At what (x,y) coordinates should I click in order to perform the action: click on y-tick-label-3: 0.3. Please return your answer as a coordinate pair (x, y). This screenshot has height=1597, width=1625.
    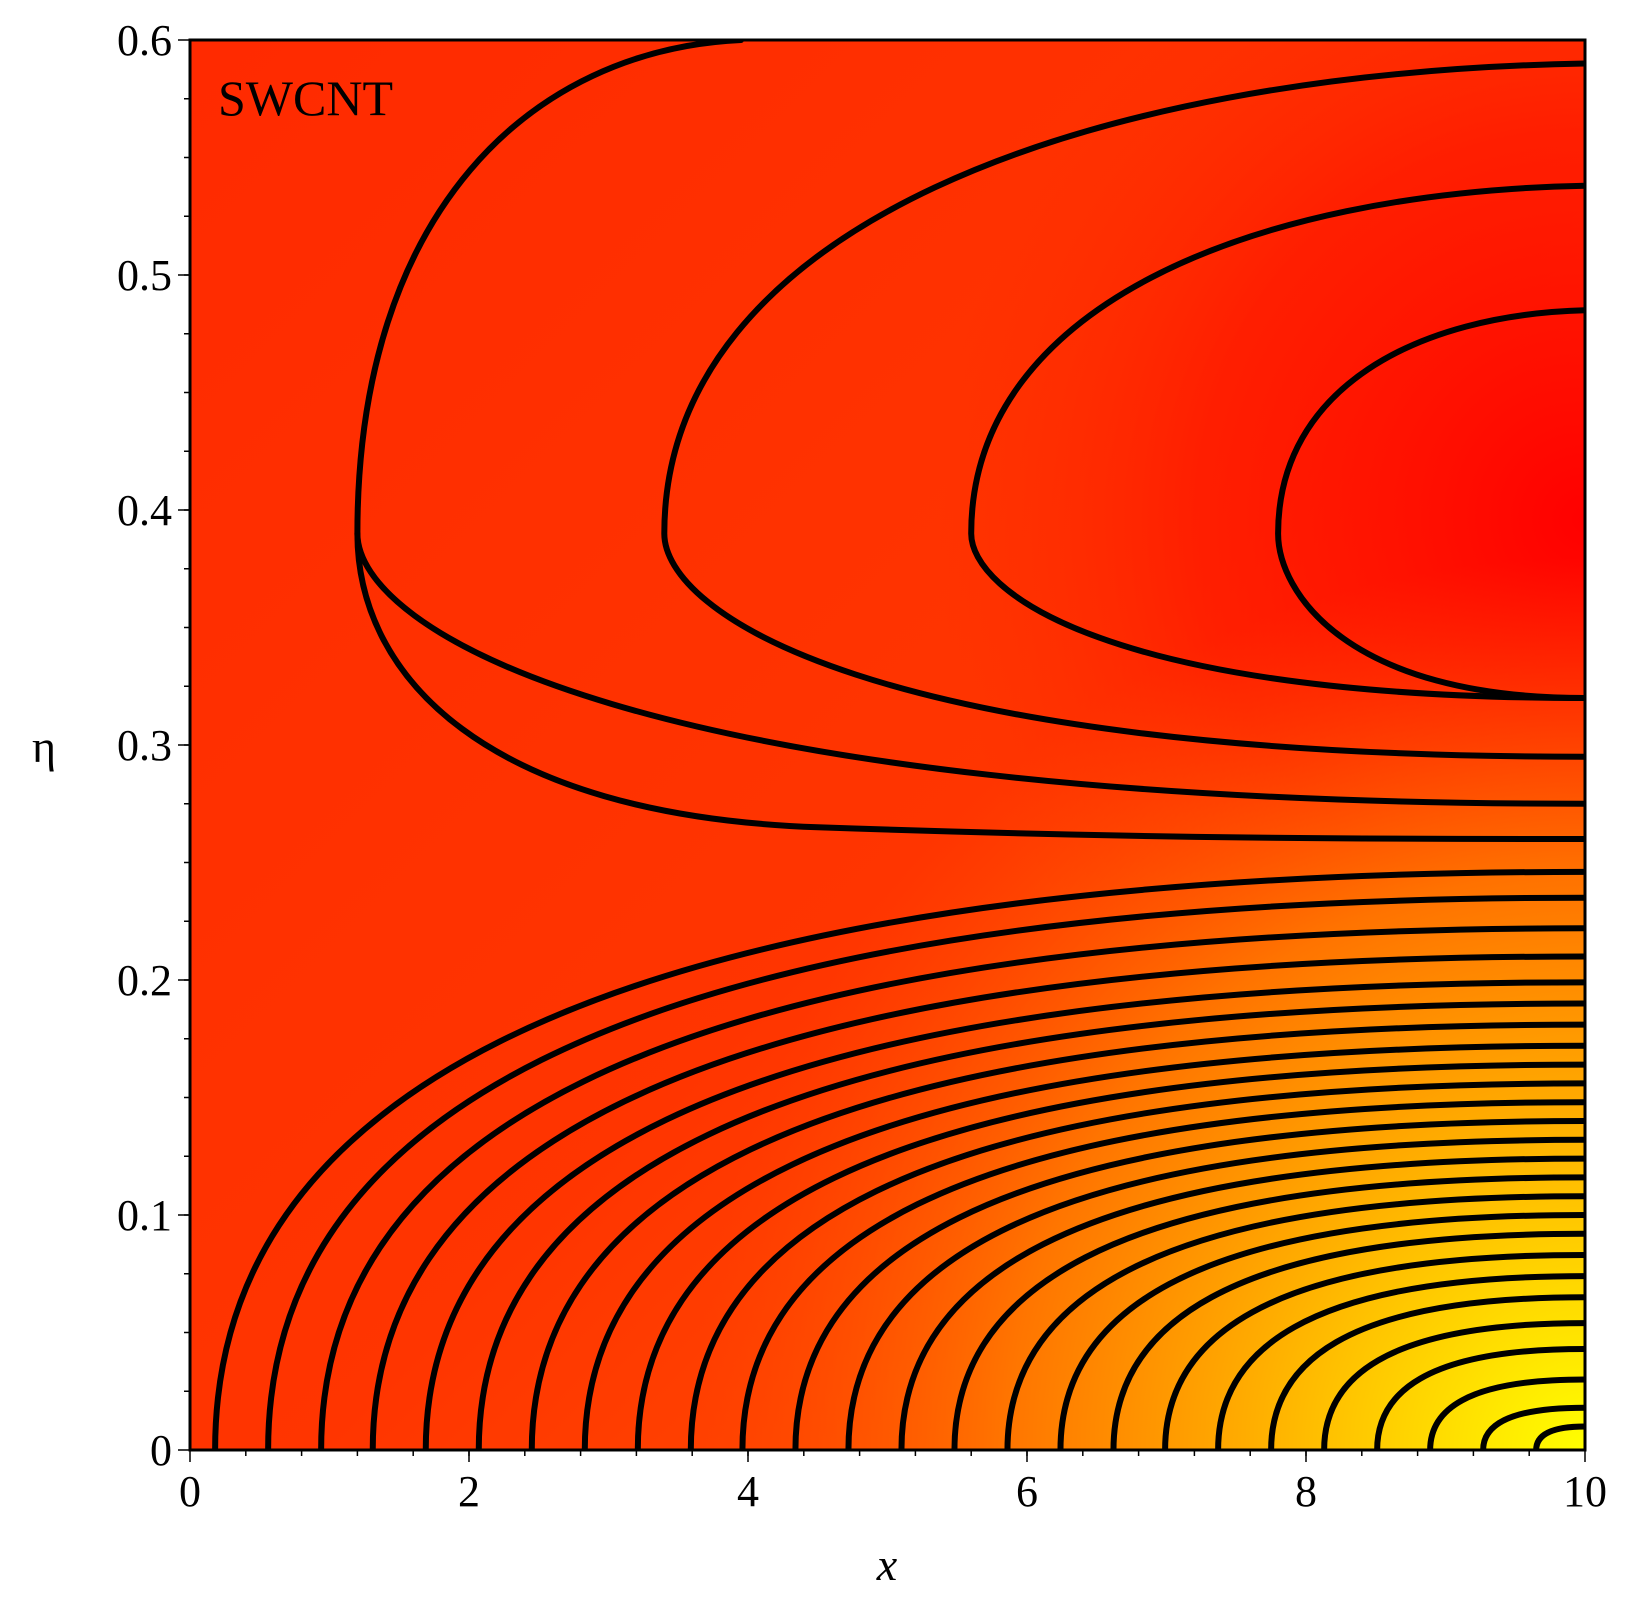
    Looking at the image, I should click on (144, 745).